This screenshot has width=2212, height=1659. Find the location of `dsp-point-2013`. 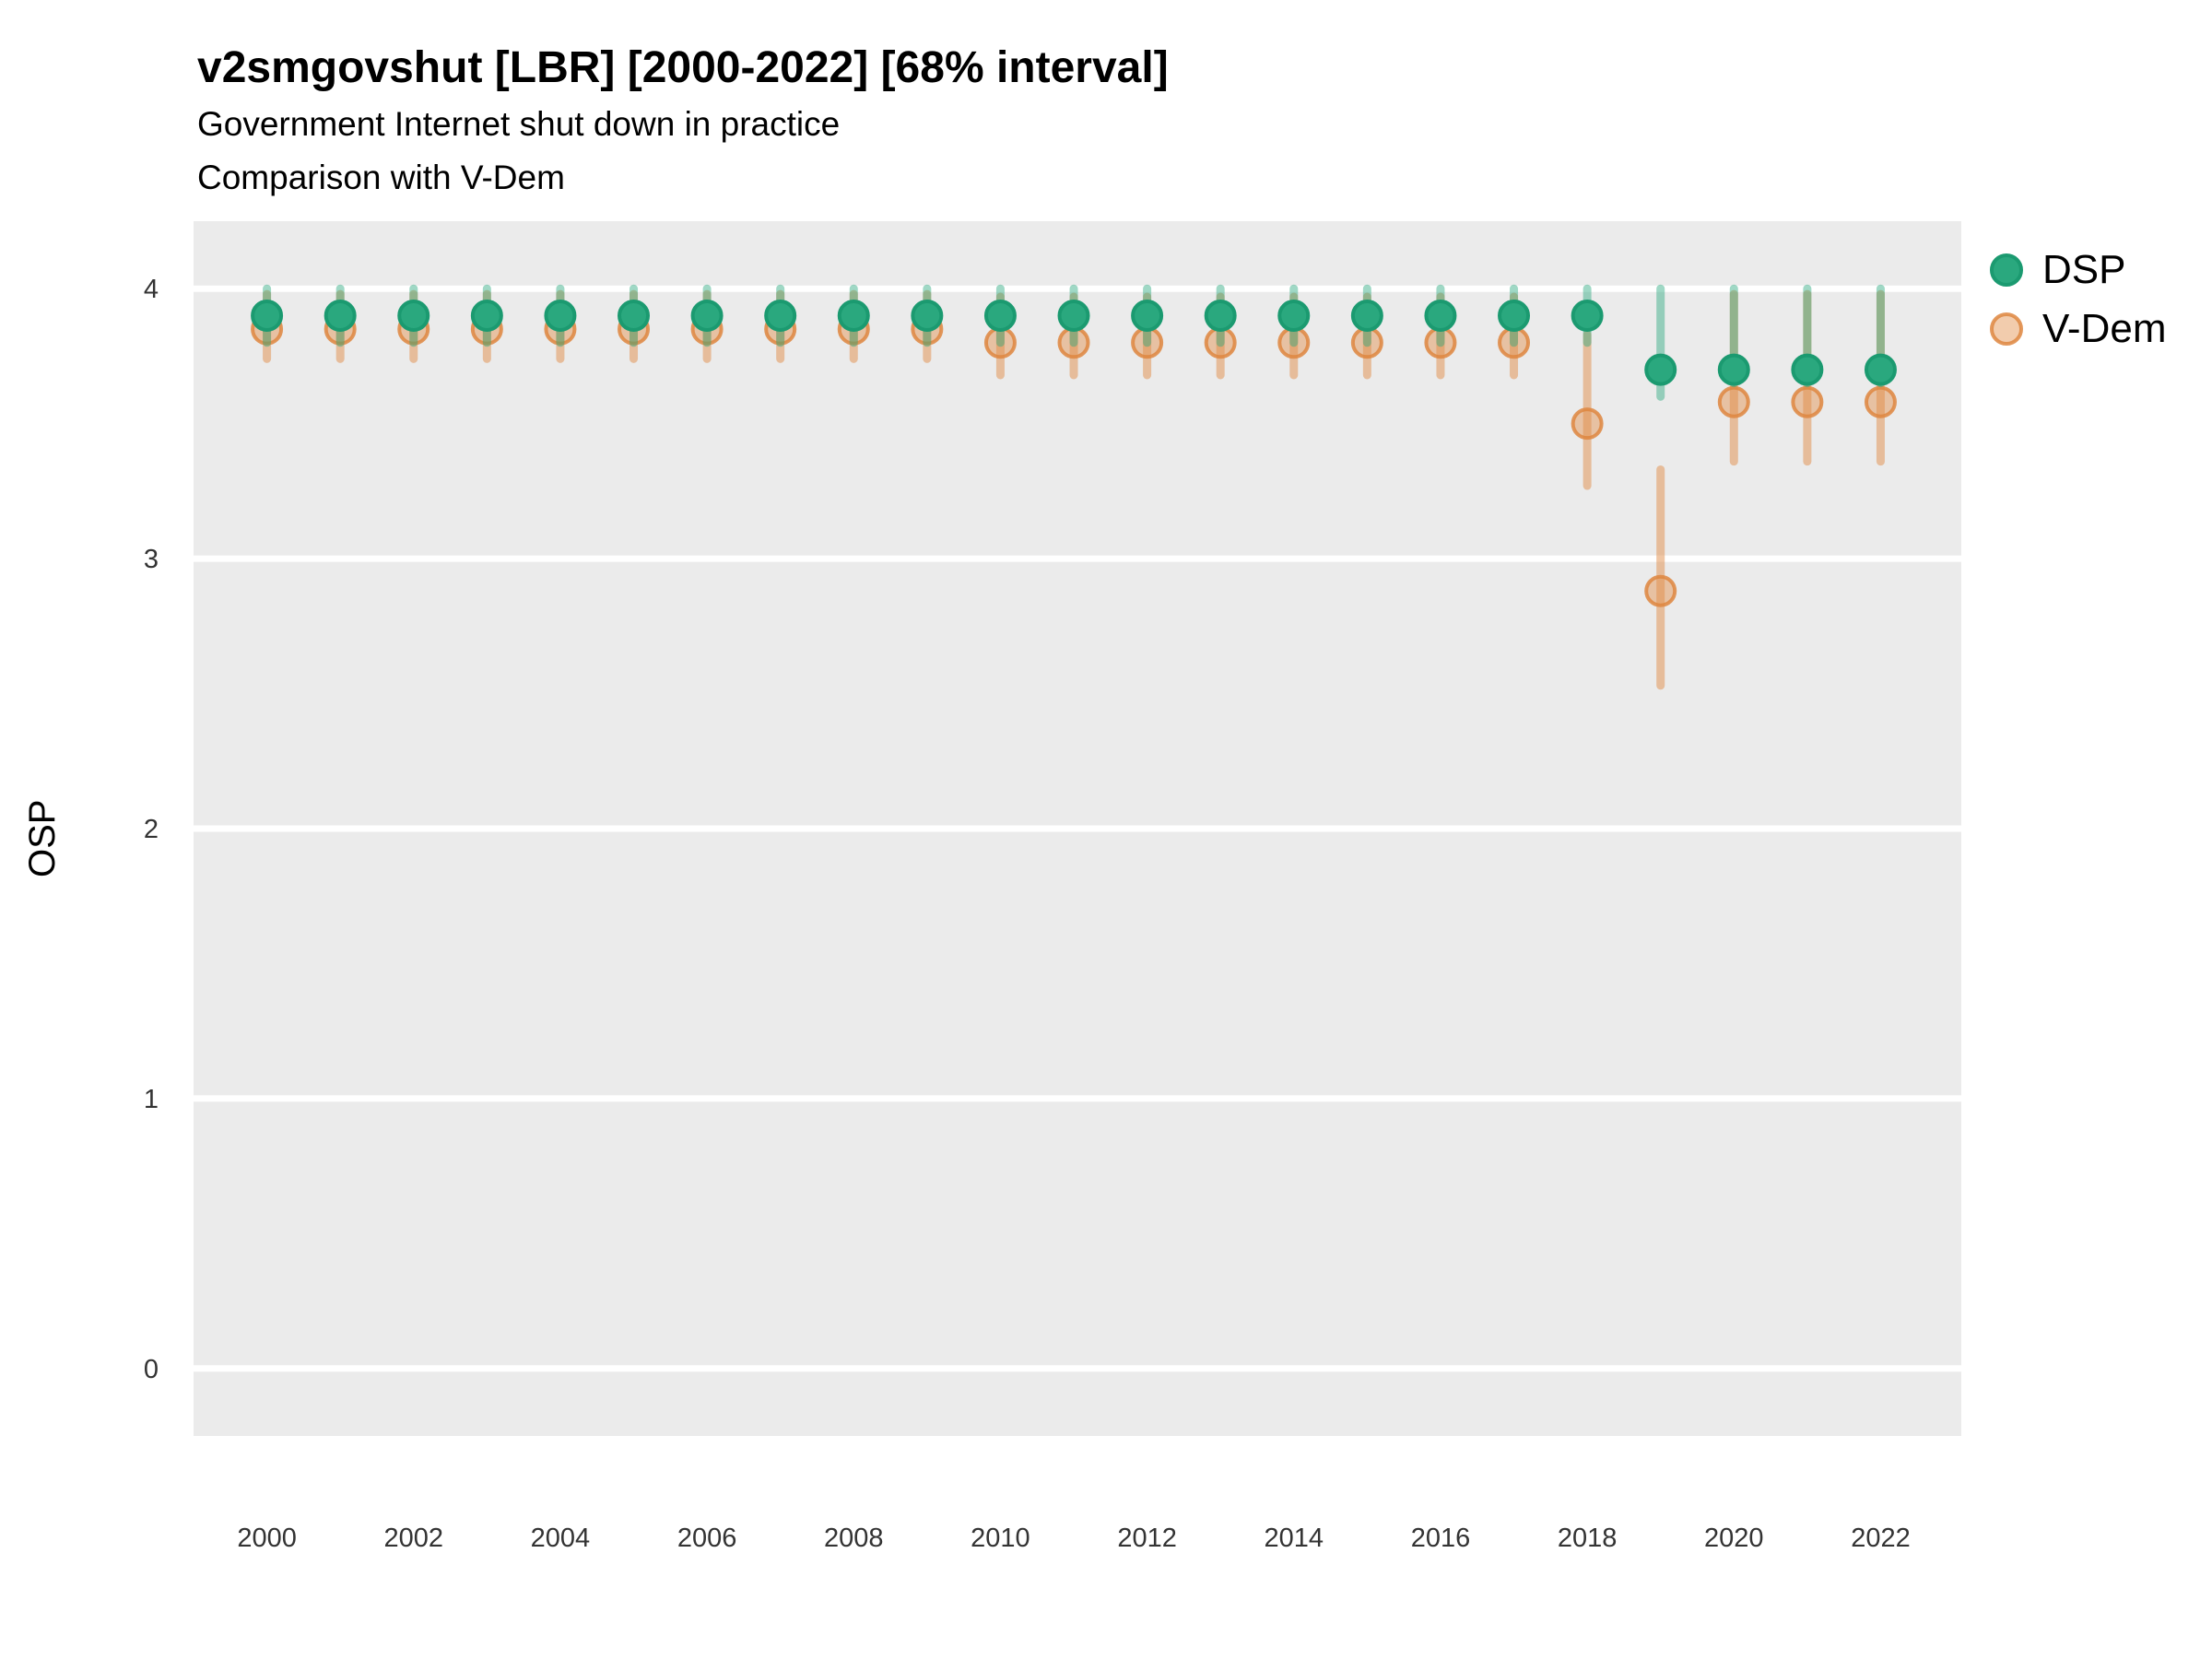

dsp-point-2013 is located at coordinates (1220, 316).